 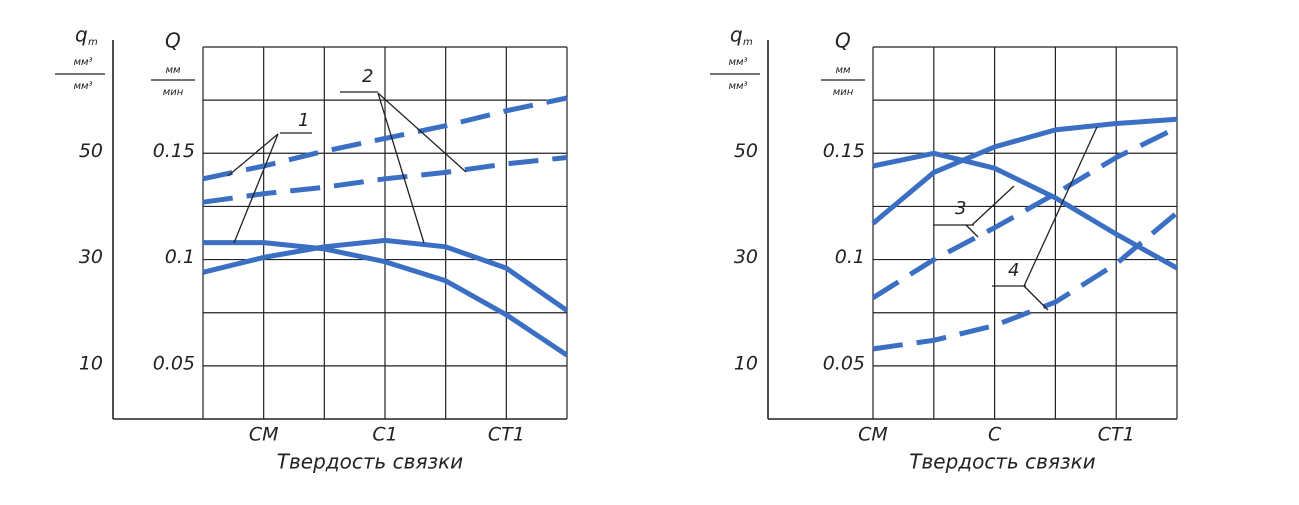 What do you see at coordinates (995, 435) in the screenshot?
I see `x-tick-label: C` at bounding box center [995, 435].